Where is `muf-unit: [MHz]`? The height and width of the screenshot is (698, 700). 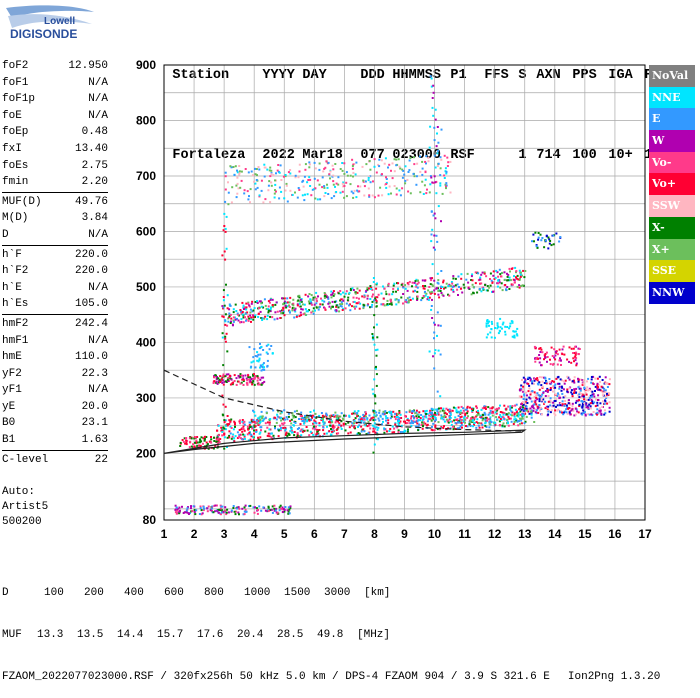 muf-unit: [MHz] is located at coordinates (374, 635).